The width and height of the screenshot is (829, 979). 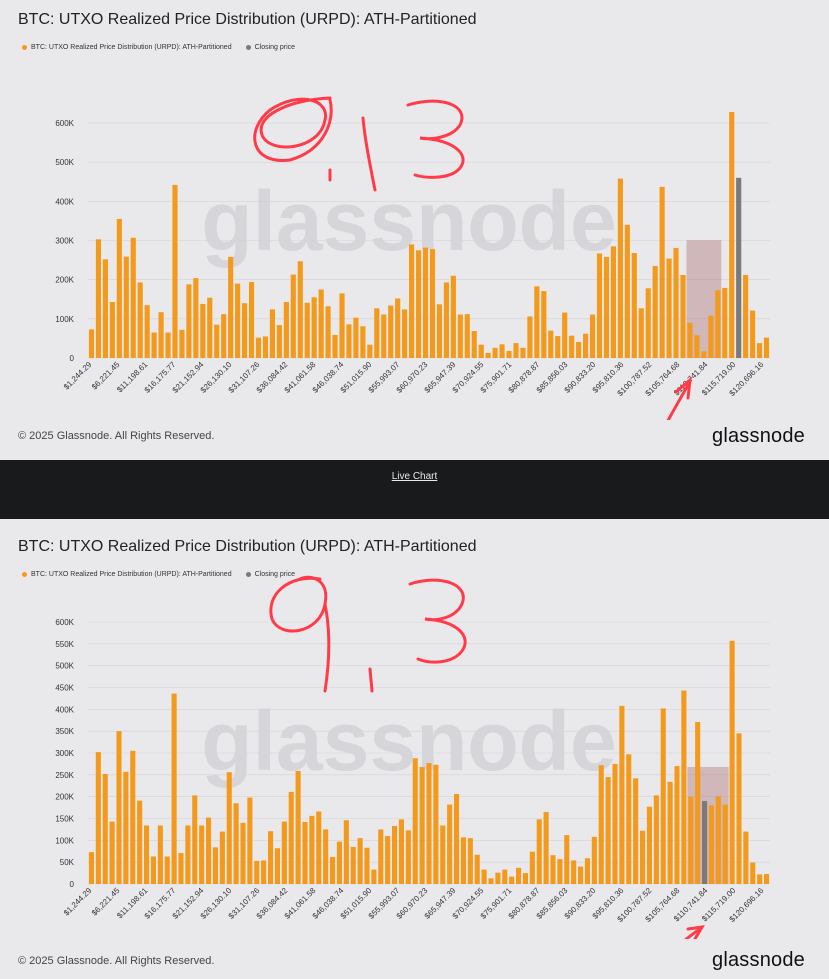 What do you see at coordinates (705, 842) in the screenshot?
I see `closing-price-bar` at bounding box center [705, 842].